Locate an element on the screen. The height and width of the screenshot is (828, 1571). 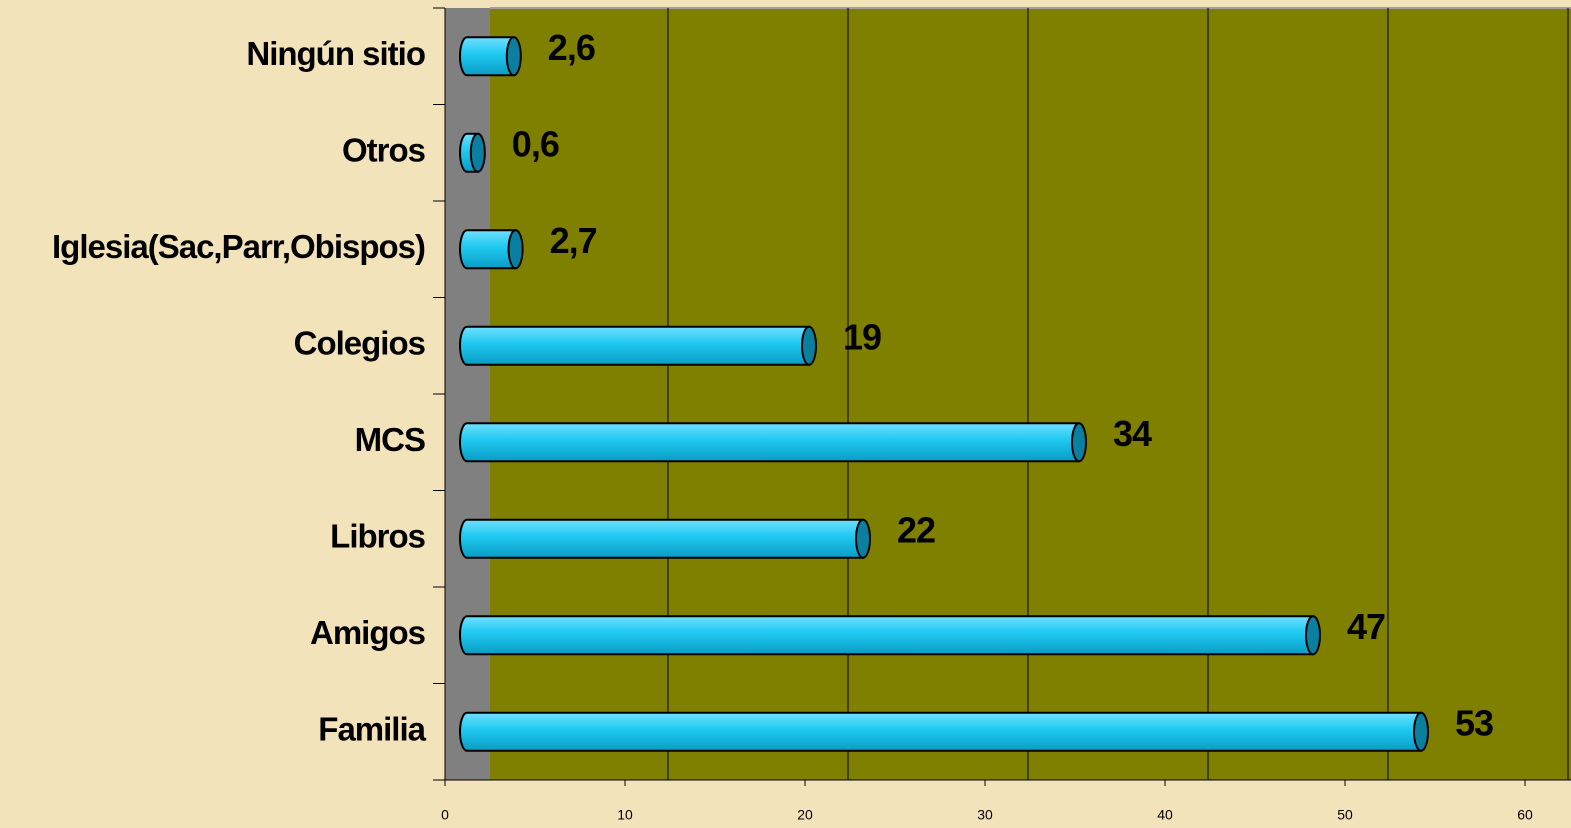
x-tick-label: 0 is located at coordinates (445, 815).